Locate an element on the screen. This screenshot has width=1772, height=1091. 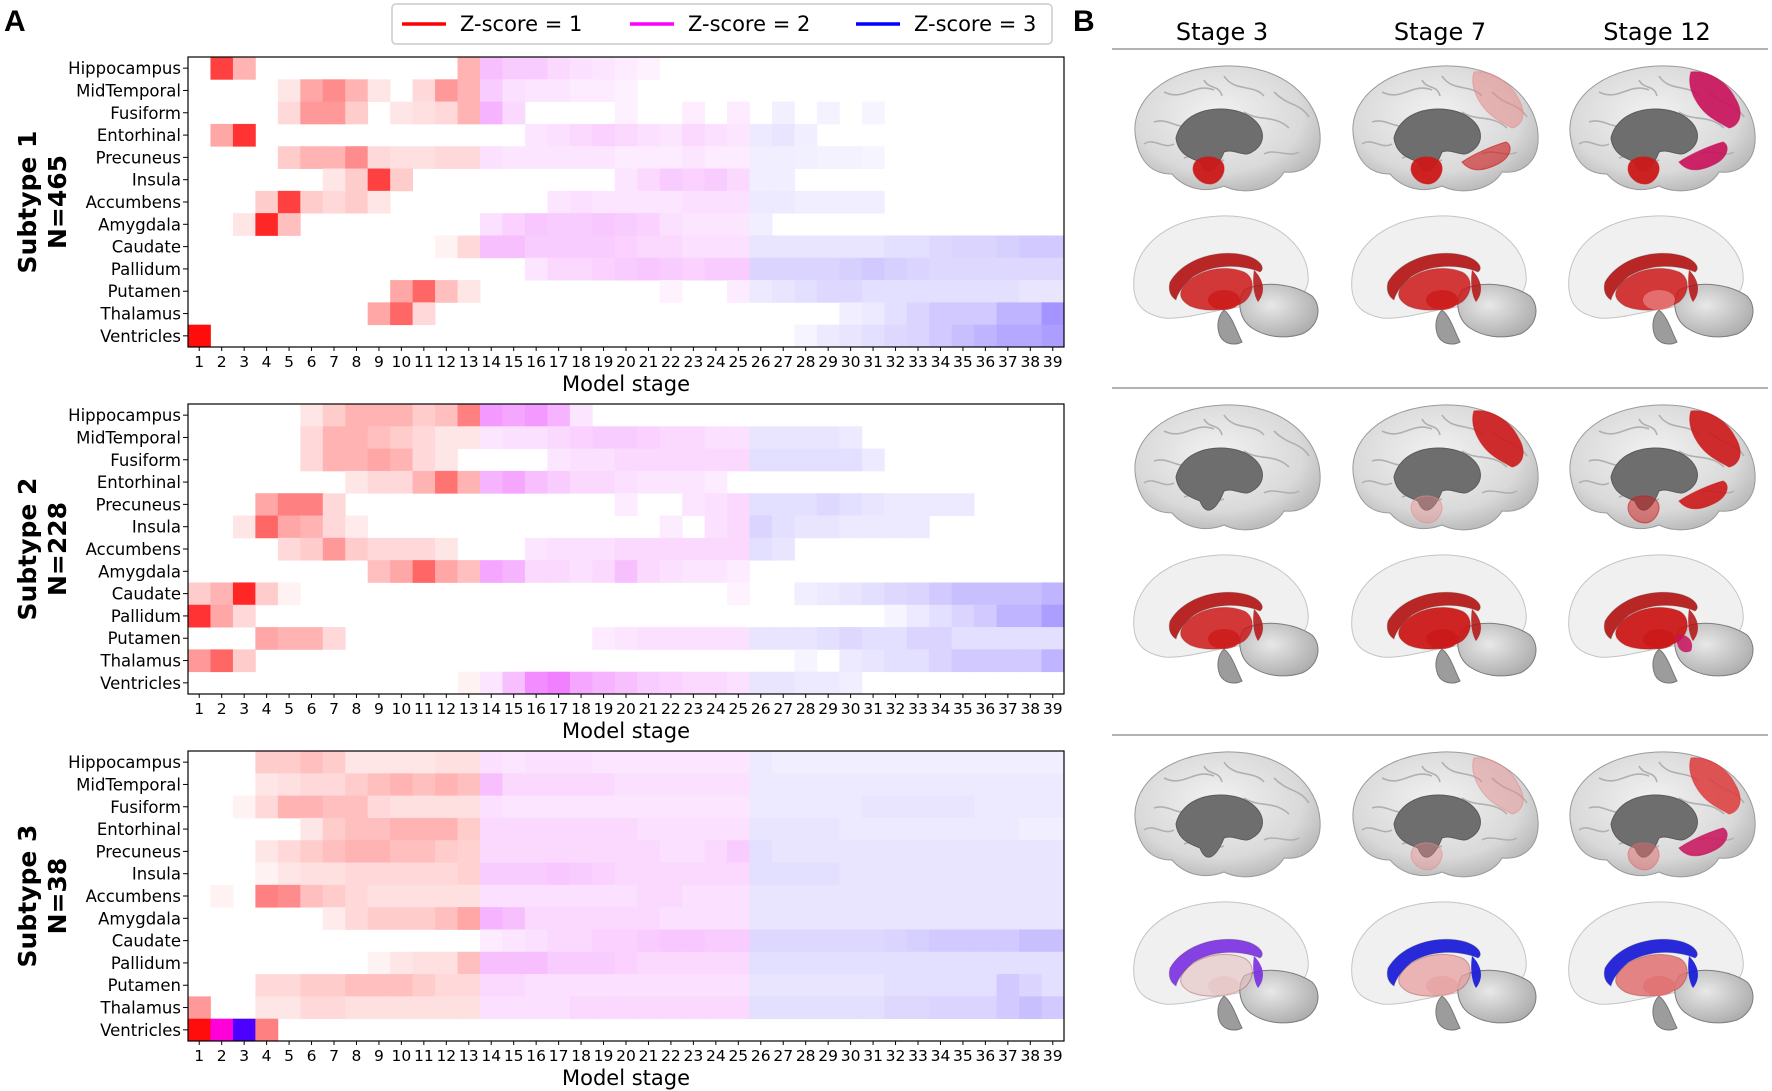
highlight-pre is located at coordinates (1498, 439).